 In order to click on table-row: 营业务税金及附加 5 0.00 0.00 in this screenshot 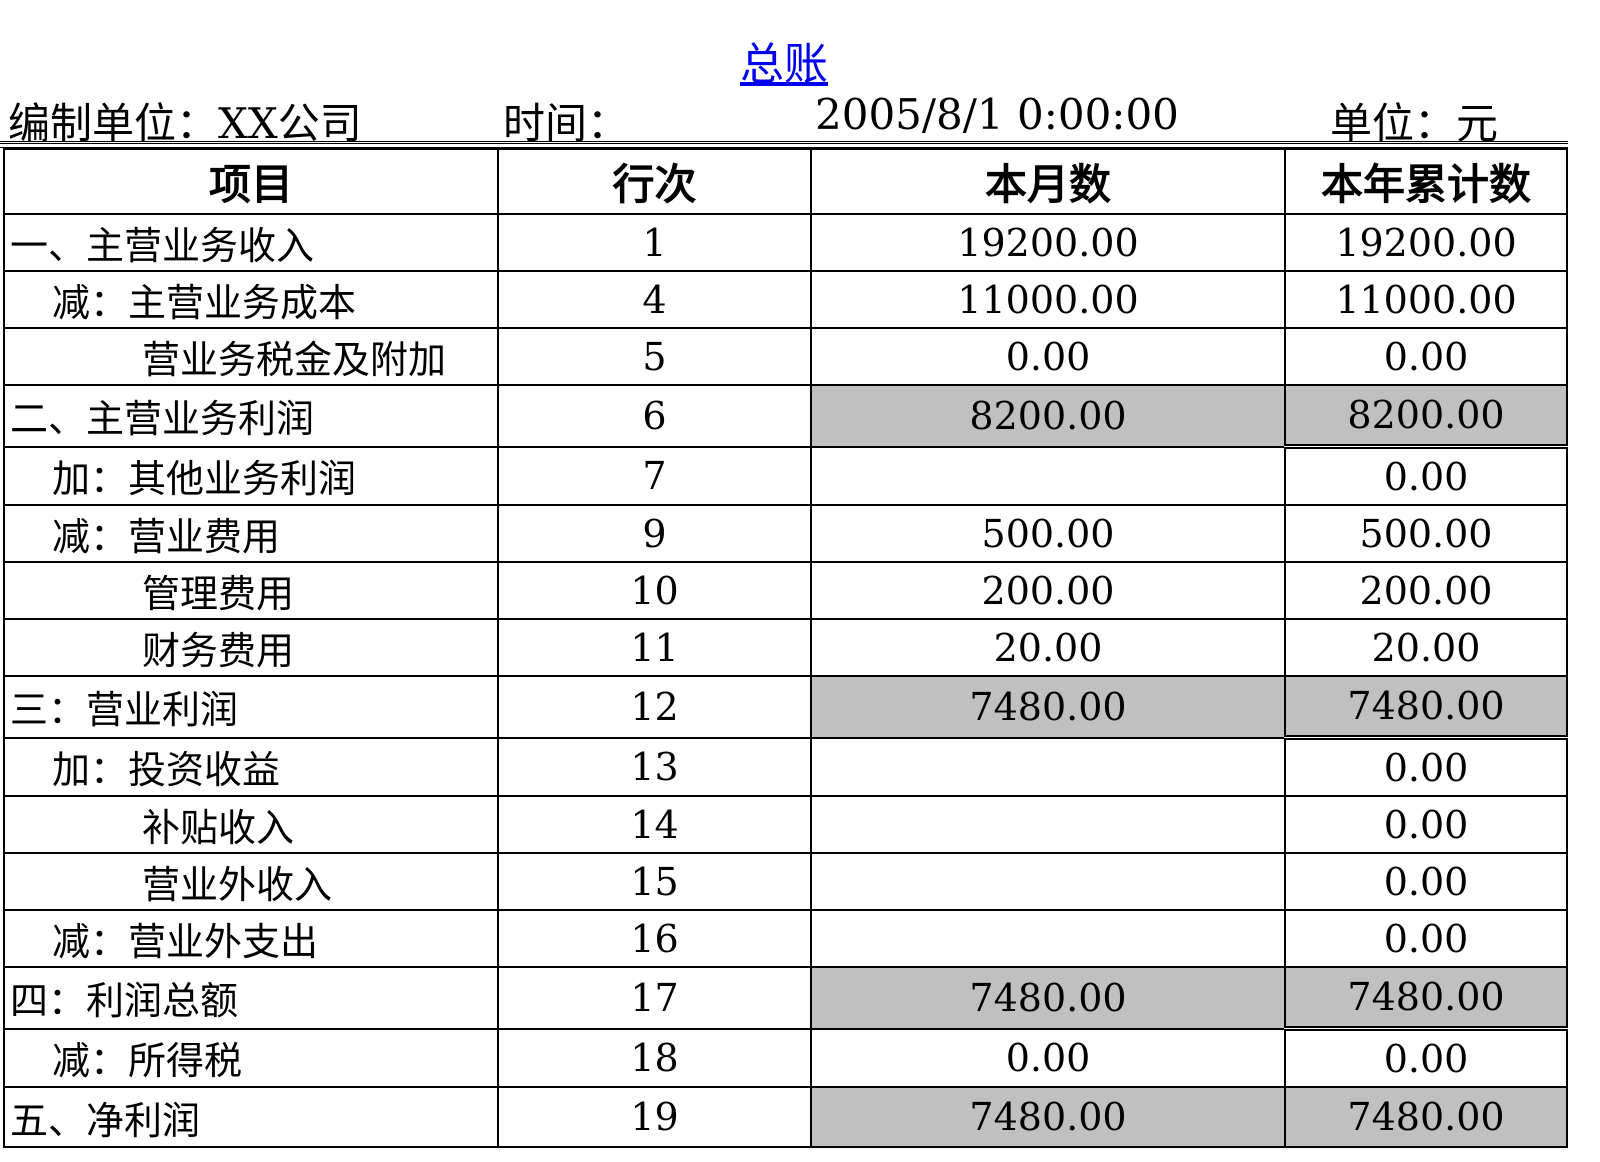, I will do `click(785, 356)`.